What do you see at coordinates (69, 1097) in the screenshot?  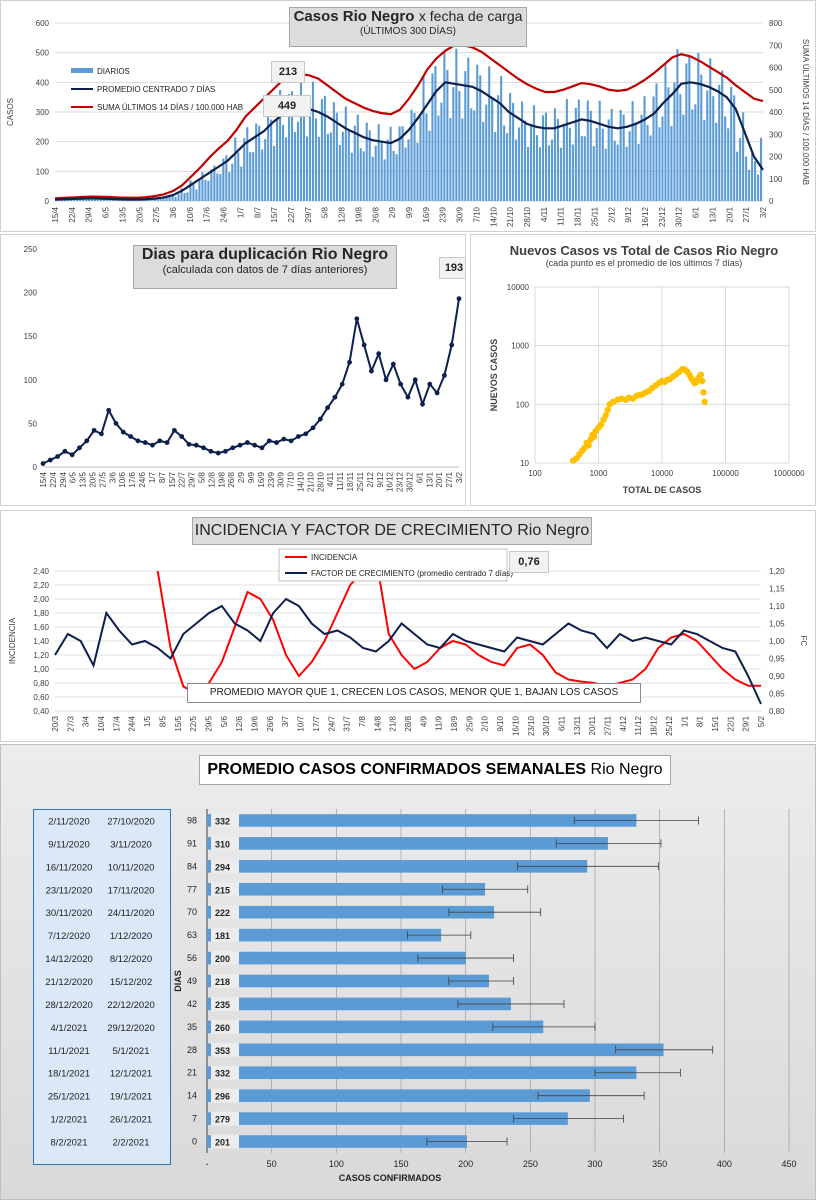 I see `date-a: 25/1/2021` at bounding box center [69, 1097].